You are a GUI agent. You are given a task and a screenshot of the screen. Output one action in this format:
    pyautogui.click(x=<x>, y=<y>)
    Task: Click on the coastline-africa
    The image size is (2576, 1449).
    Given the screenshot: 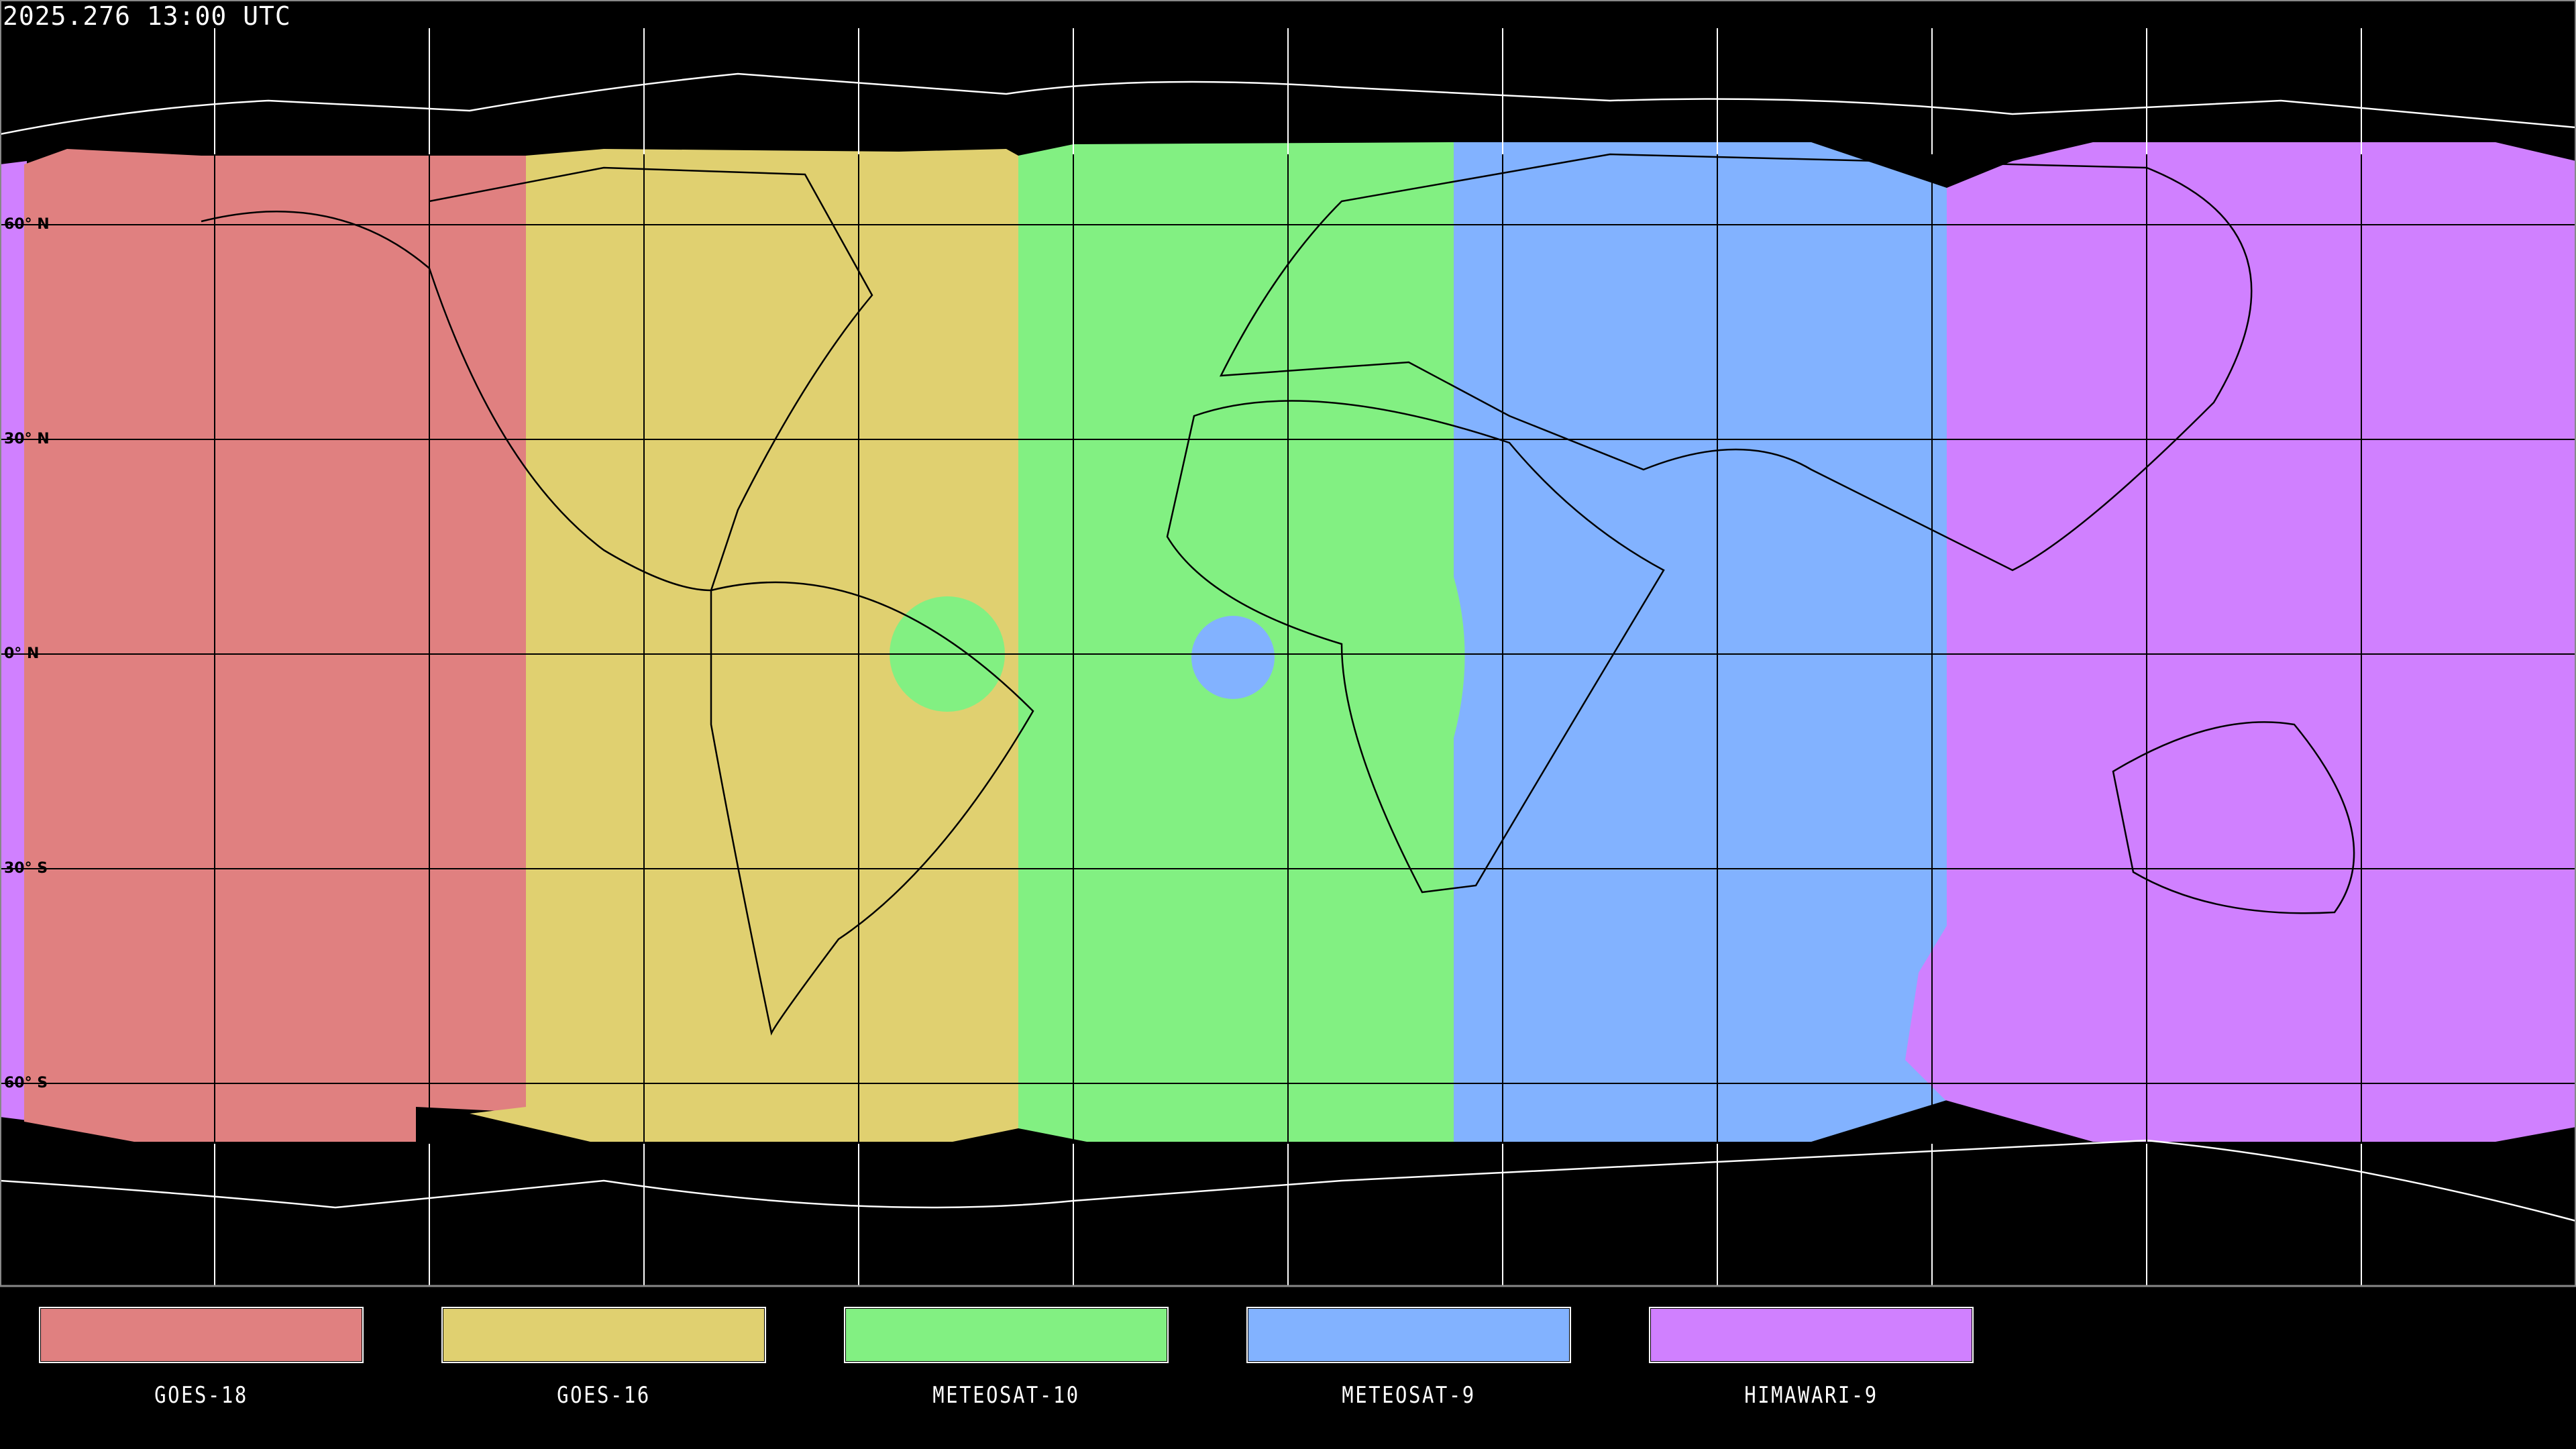 What is the action you would take?
    pyautogui.click(x=1415, y=647)
    